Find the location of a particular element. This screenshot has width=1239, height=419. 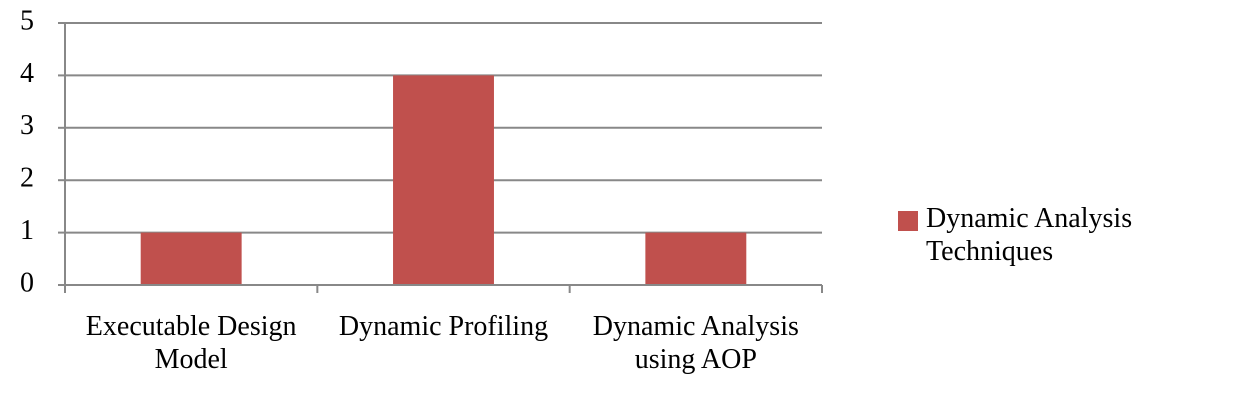

y-tick-label: 2 is located at coordinates (27, 178).